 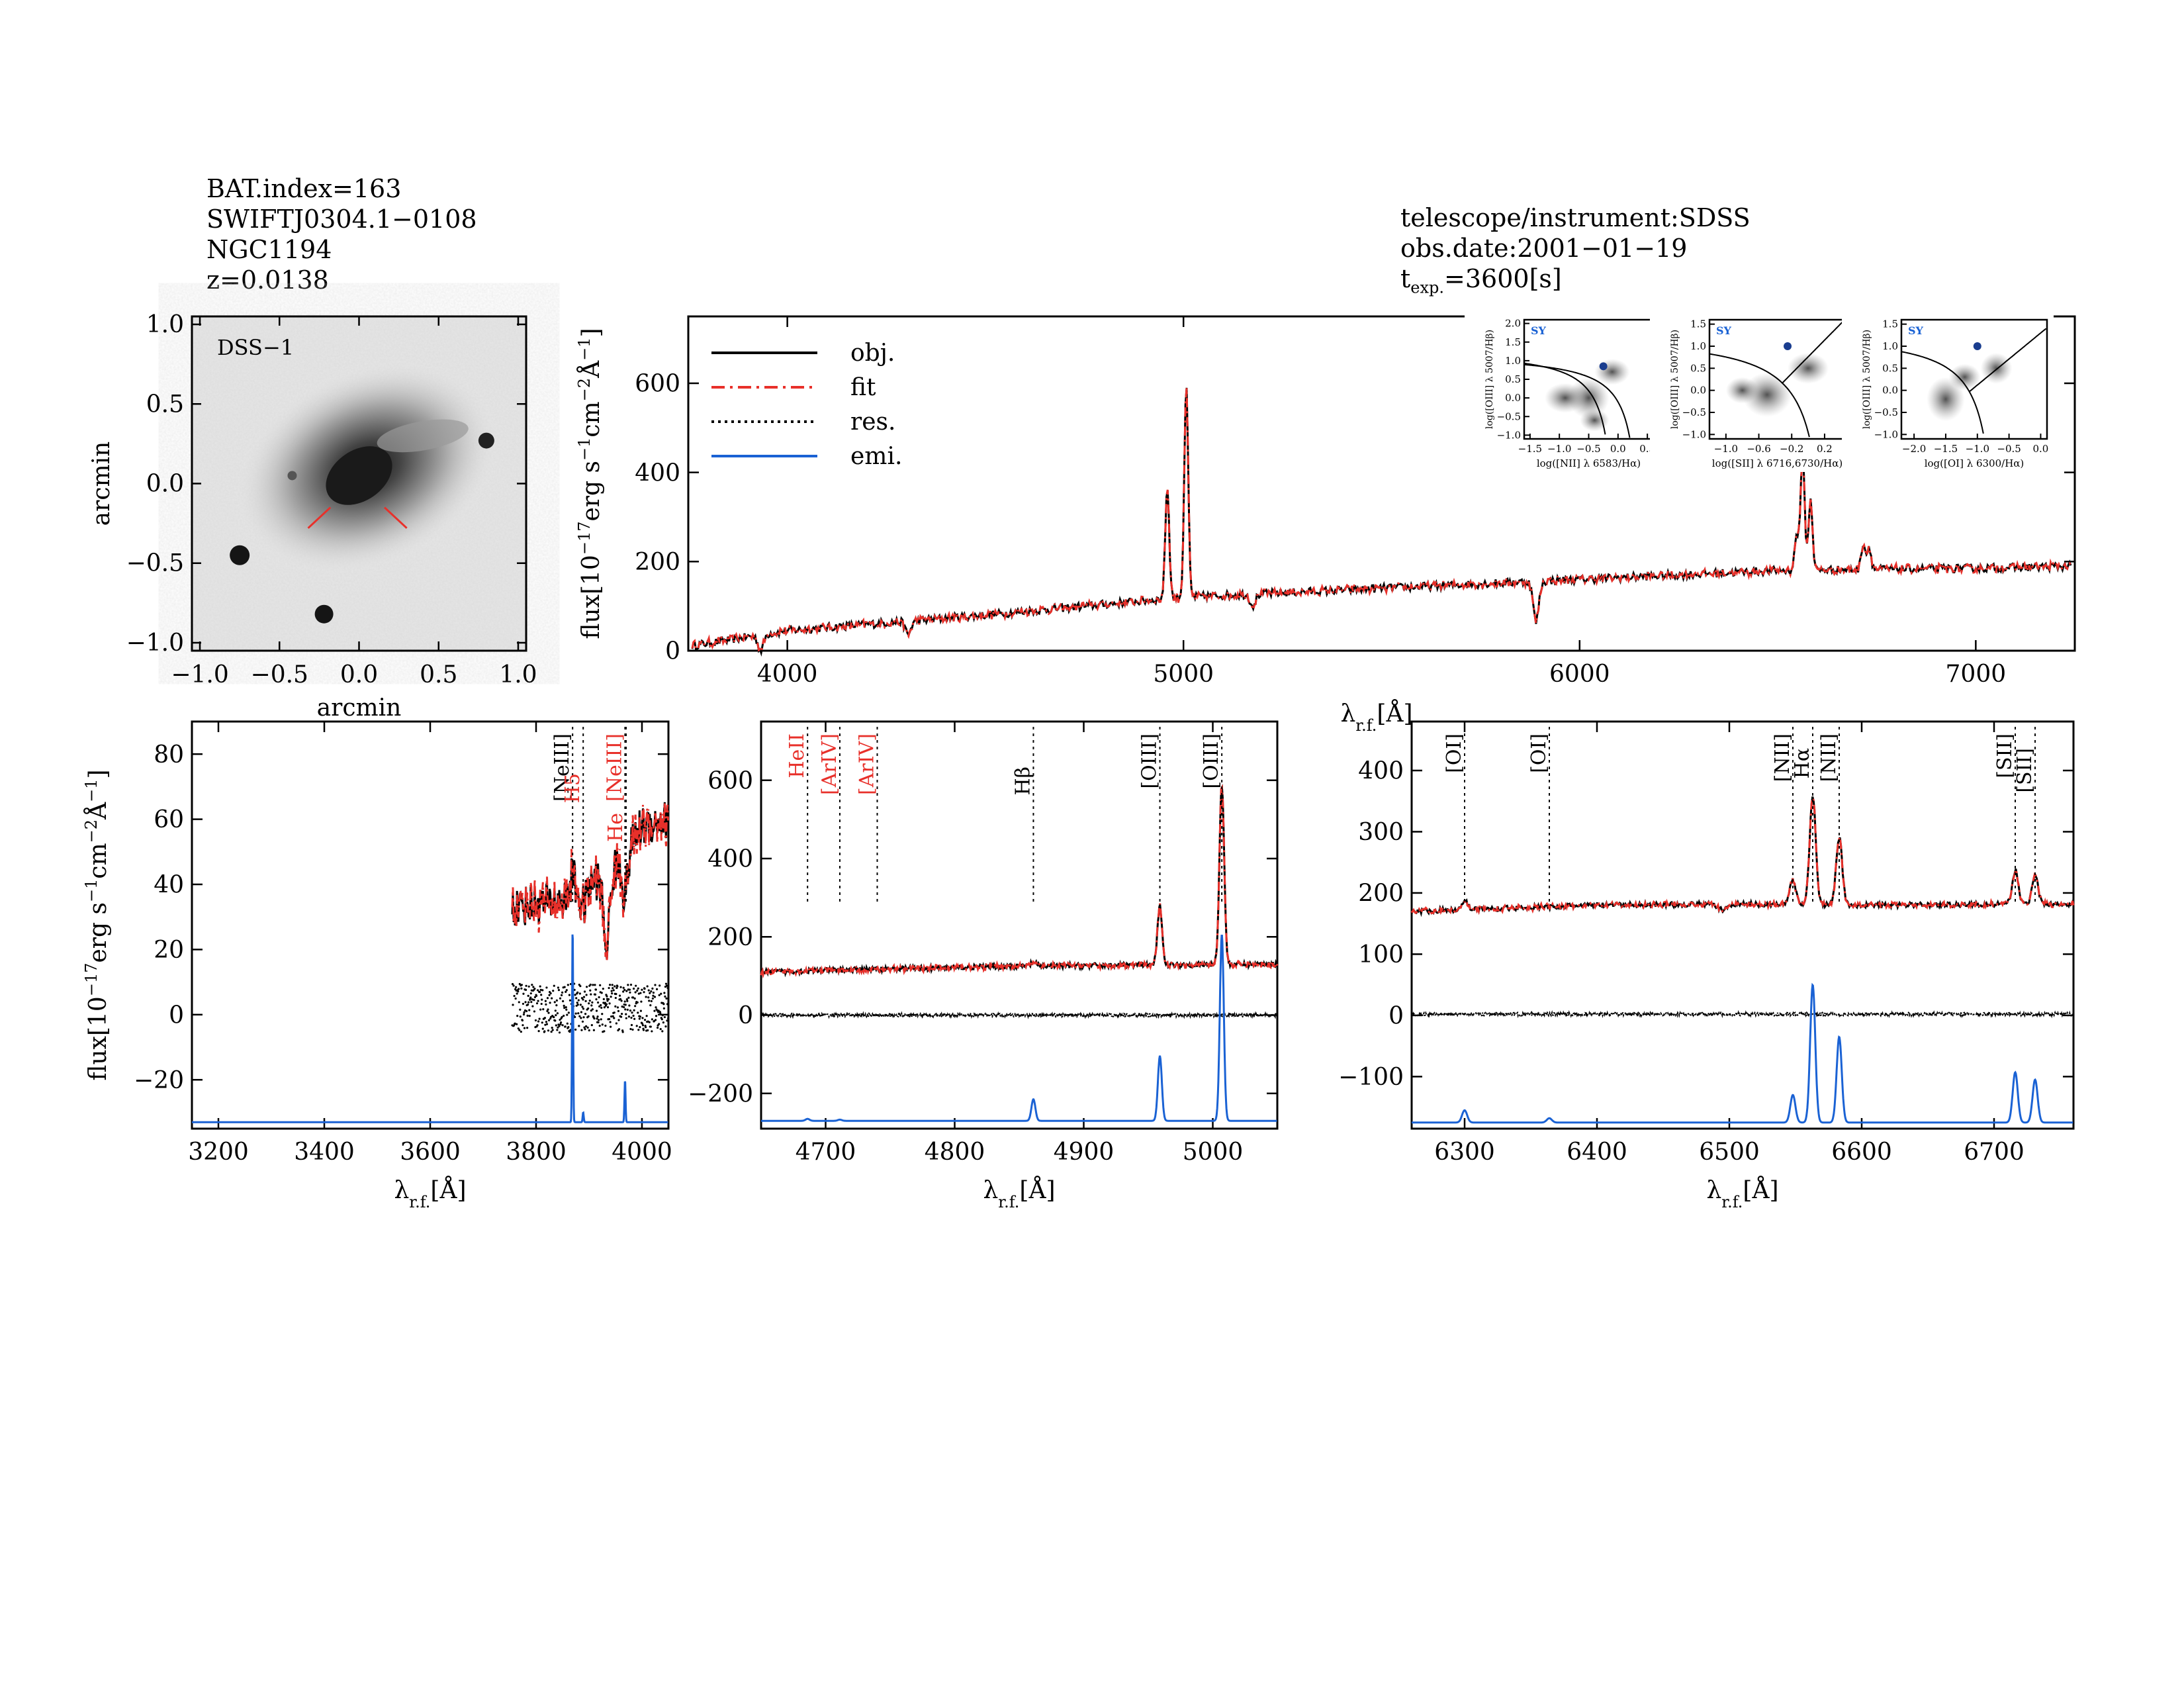 What do you see at coordinates (1724, 330) in the screenshot?
I see `bpt-sii-panel-class-label: SY` at bounding box center [1724, 330].